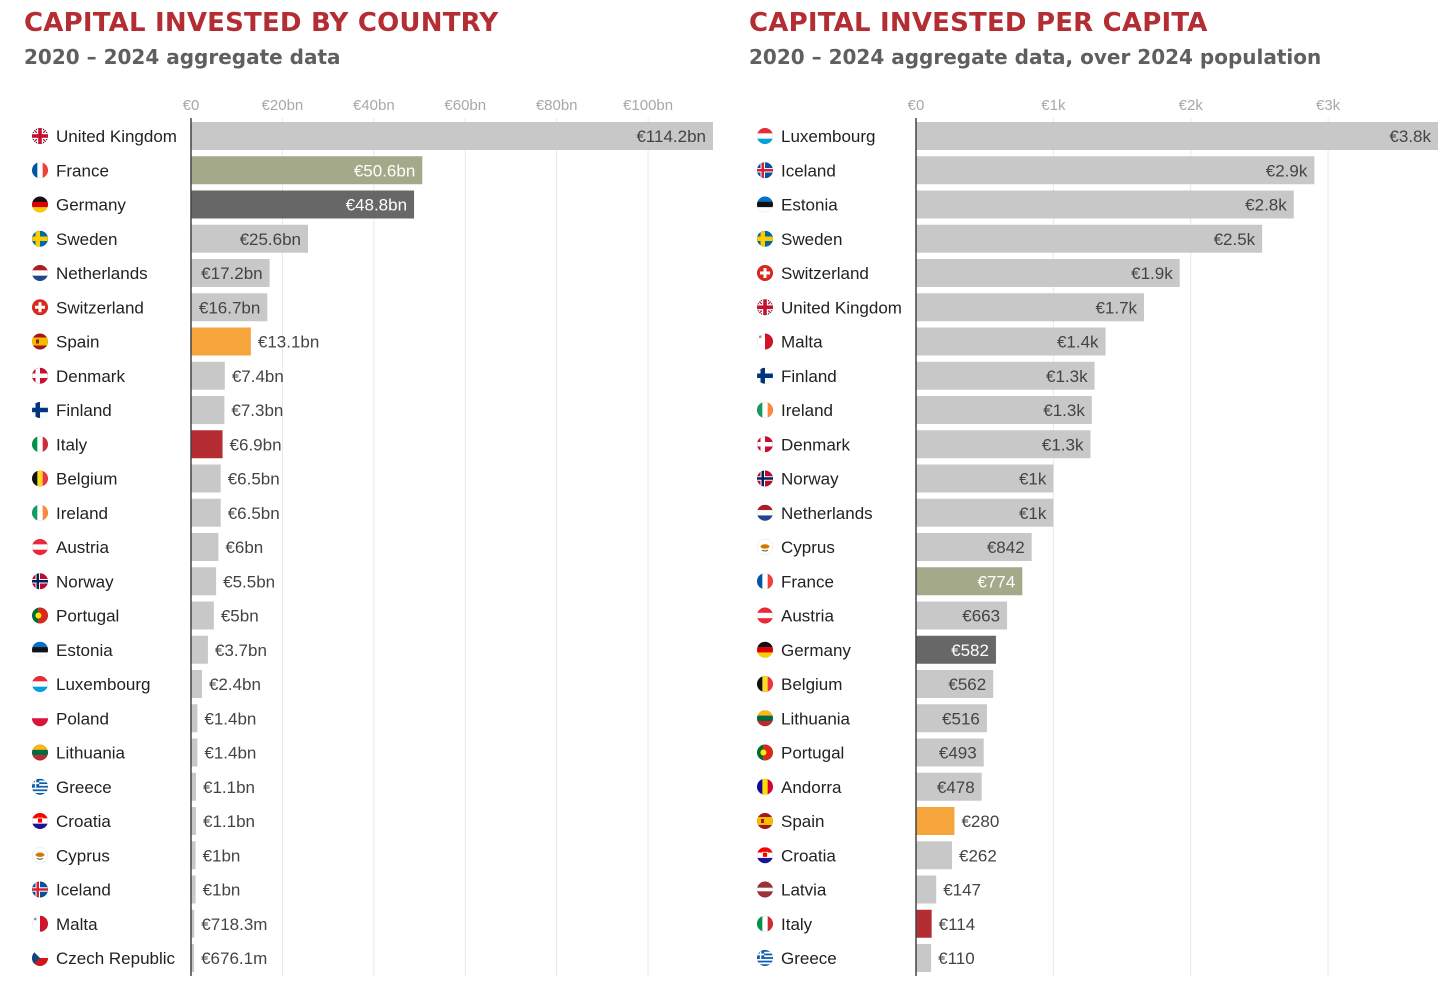 This screenshot has height=983, width=1456. Describe the element at coordinates (962, 615) in the screenshot. I see `bar-austria` at that location.